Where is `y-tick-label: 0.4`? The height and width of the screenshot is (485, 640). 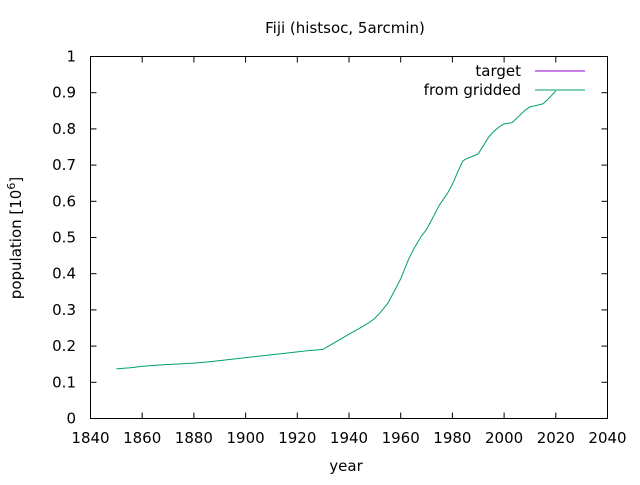
y-tick-label: 0.4 is located at coordinates (64, 274).